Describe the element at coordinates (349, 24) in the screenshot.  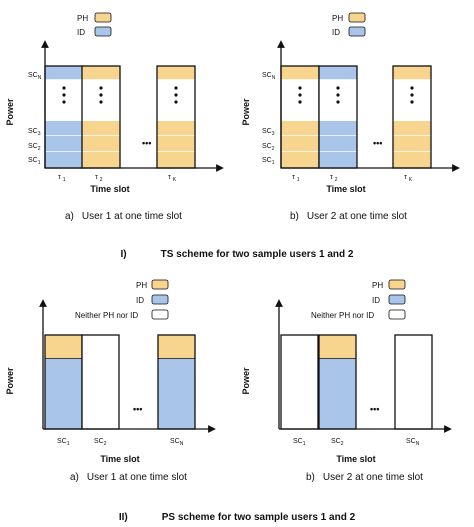
I see `ts-b-legend: PH ID` at that location.